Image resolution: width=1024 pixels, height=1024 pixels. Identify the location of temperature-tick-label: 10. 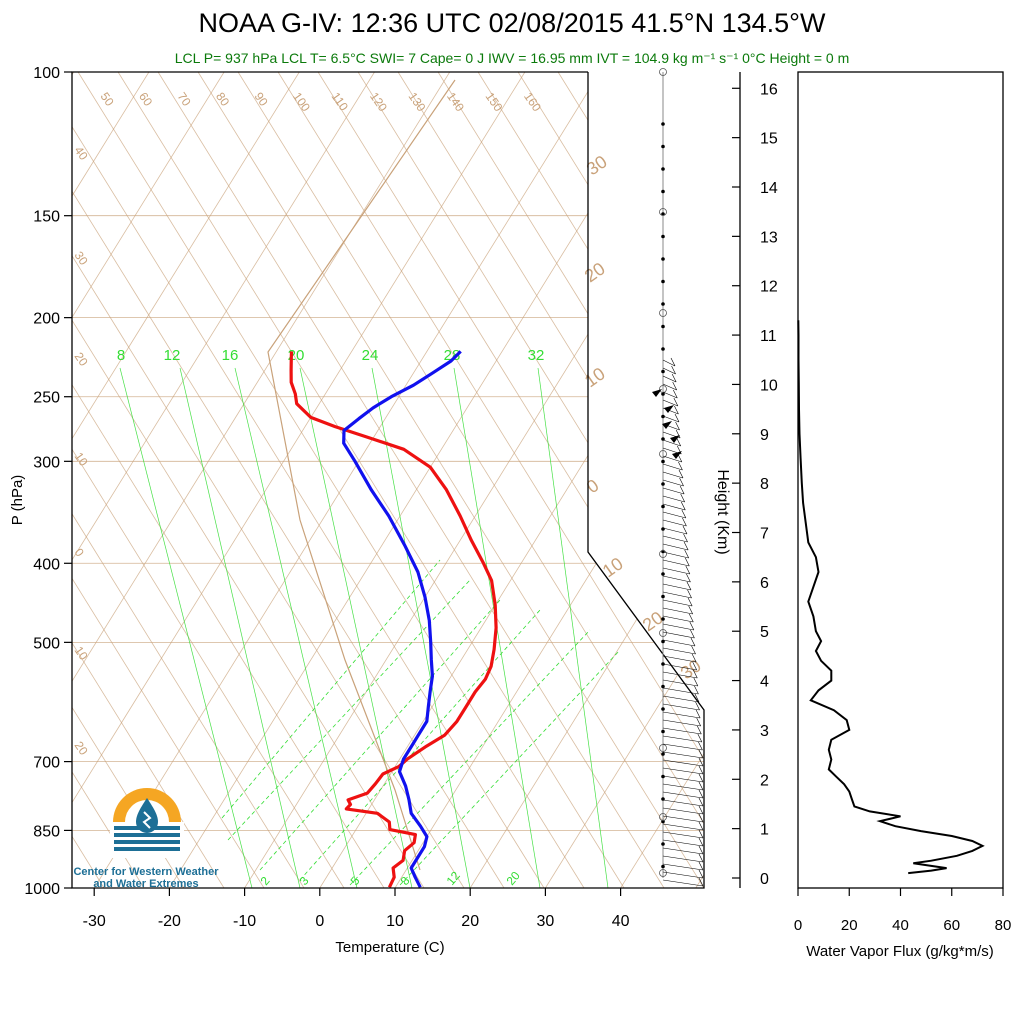
(395, 921).